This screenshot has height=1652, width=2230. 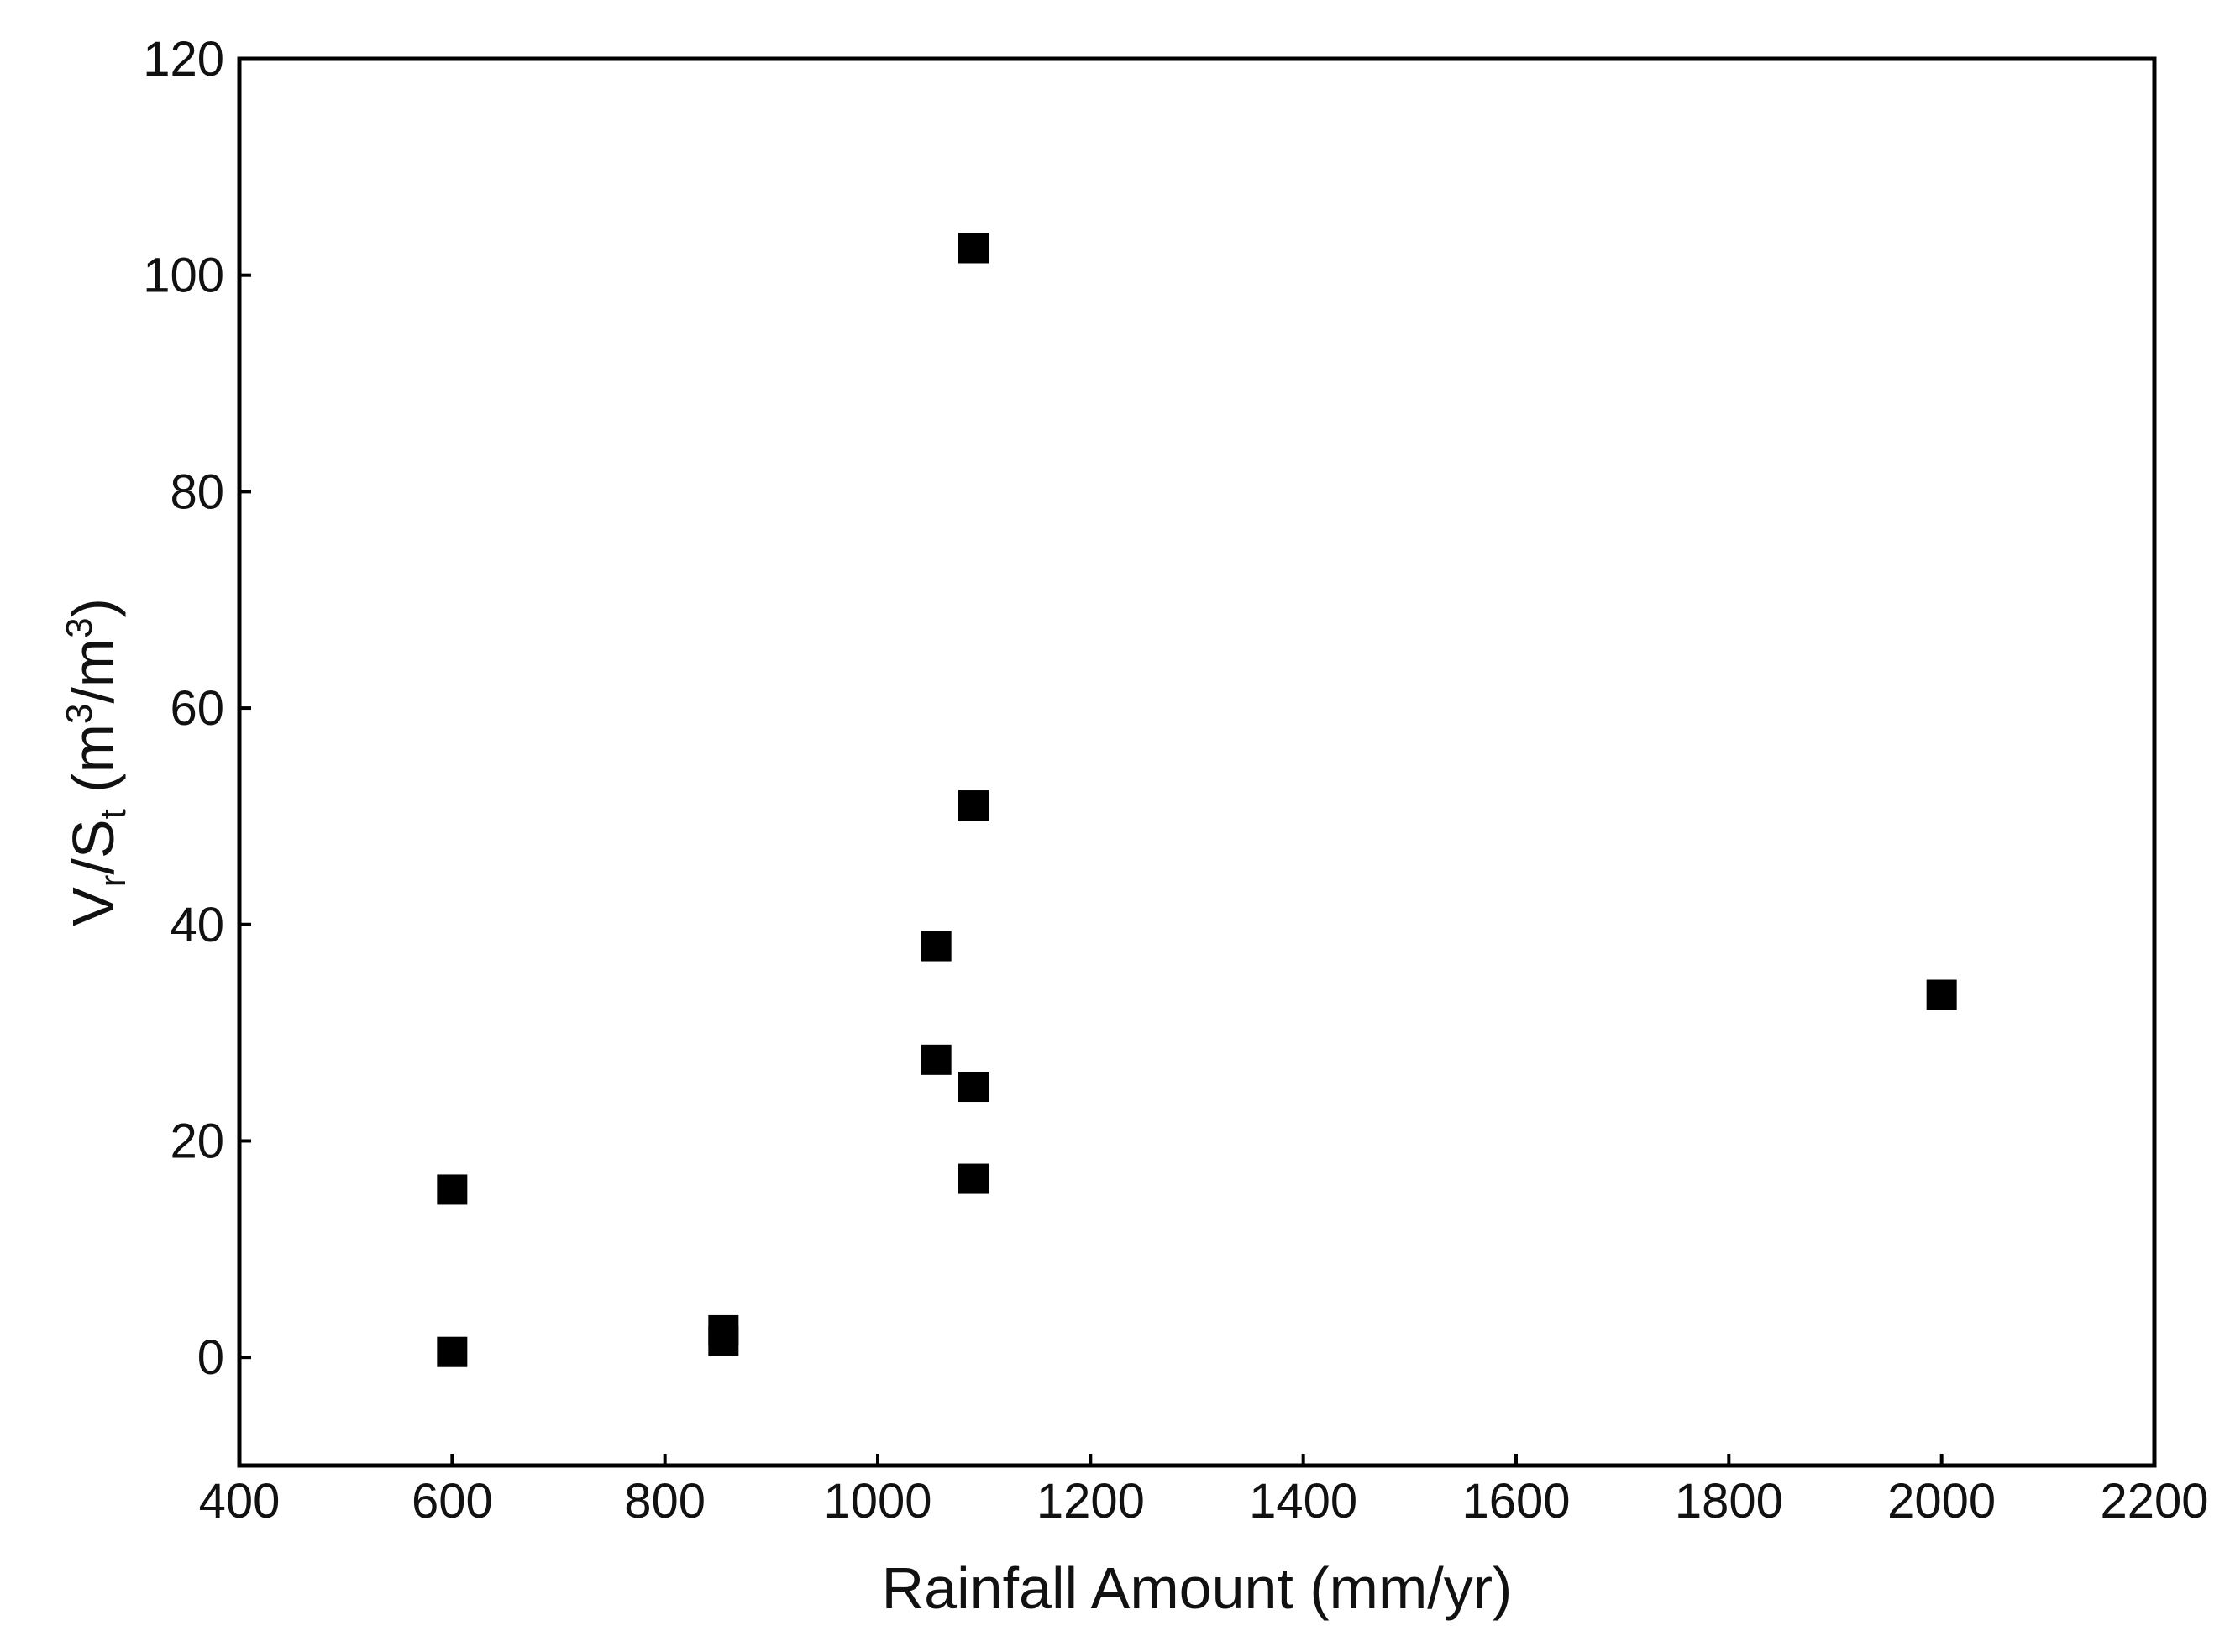 What do you see at coordinates (1303, 1501) in the screenshot?
I see `x-tick-label: 1400` at bounding box center [1303, 1501].